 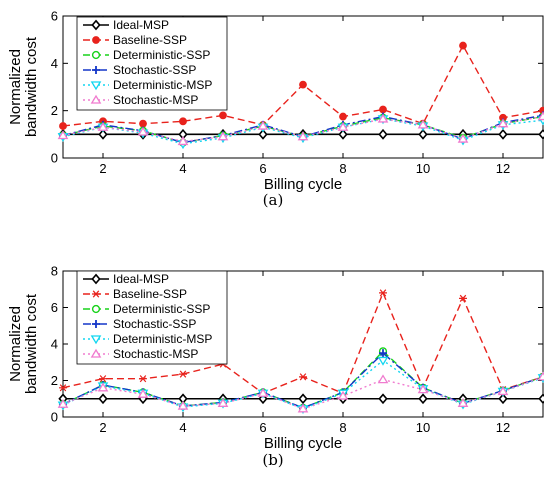 I want to click on chart-b-caption: (b), so click(x=272, y=460).